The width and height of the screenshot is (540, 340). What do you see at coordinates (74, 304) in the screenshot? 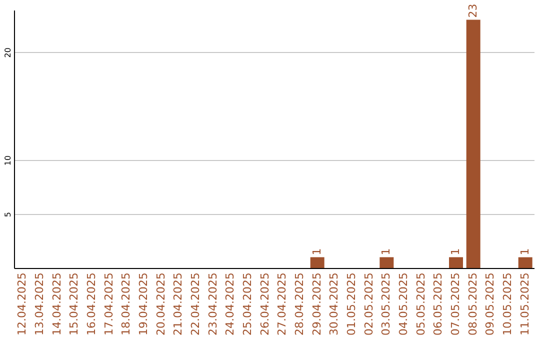
I see `x-tick-label: 15.04.2025` at bounding box center [74, 304].